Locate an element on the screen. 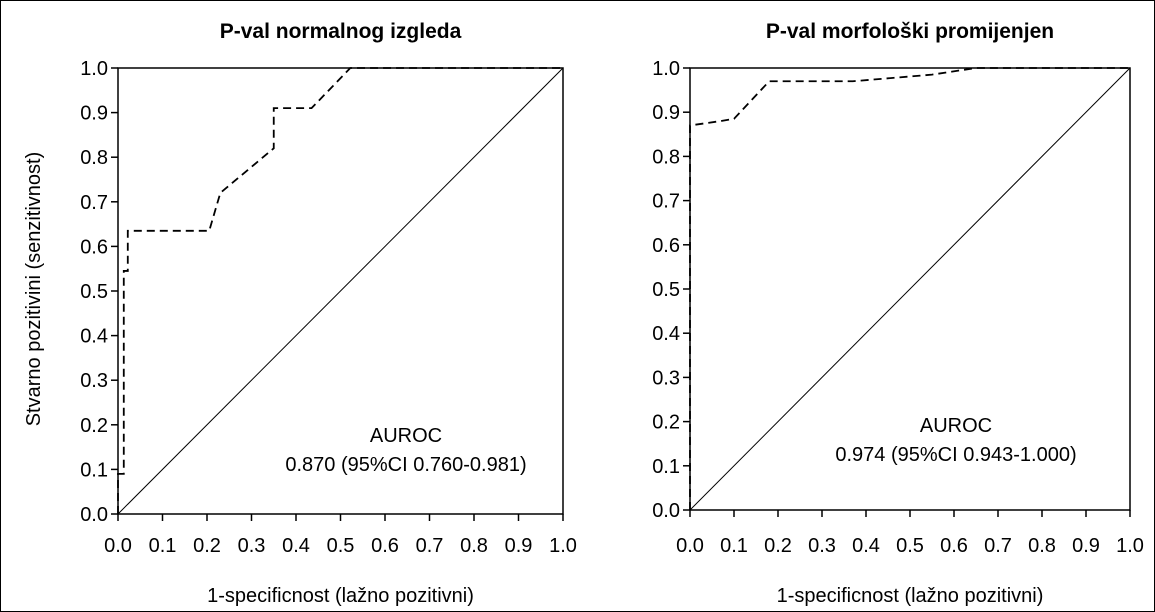  auroc-value: 0.974 (95%CI 0.943-1.000) is located at coordinates (955, 455).